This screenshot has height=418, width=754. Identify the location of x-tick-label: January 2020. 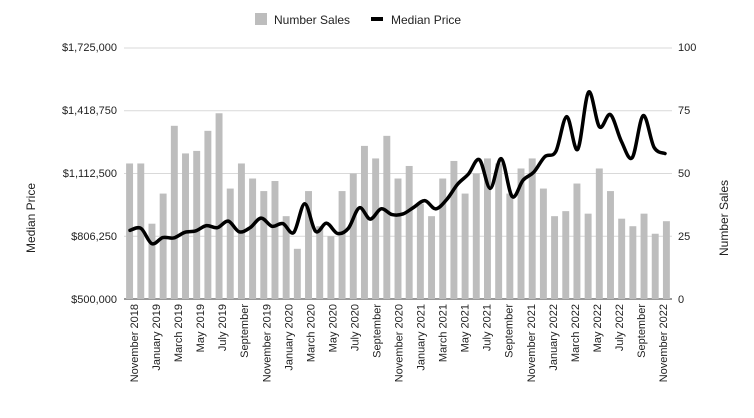
(289, 337).